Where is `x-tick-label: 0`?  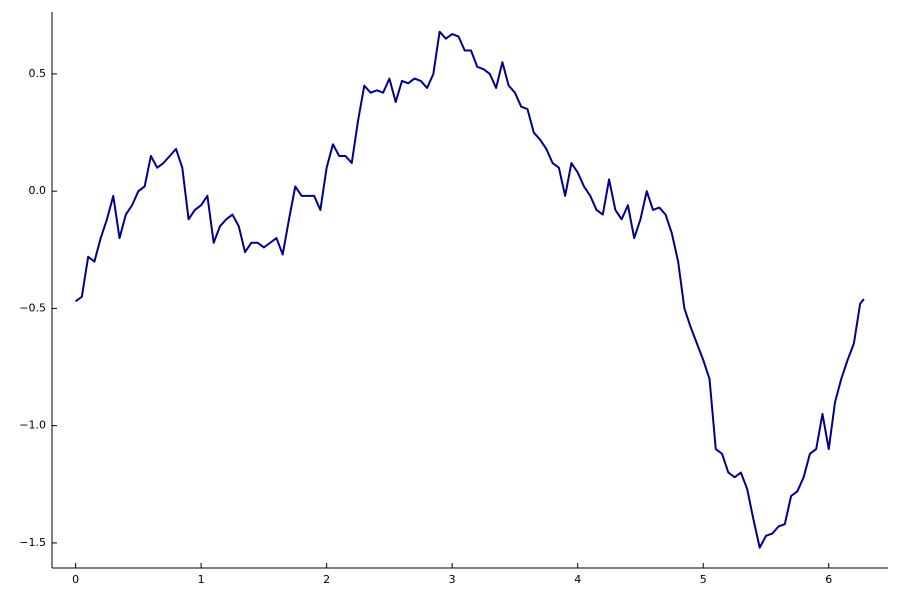
x-tick-label: 0 is located at coordinates (75, 579).